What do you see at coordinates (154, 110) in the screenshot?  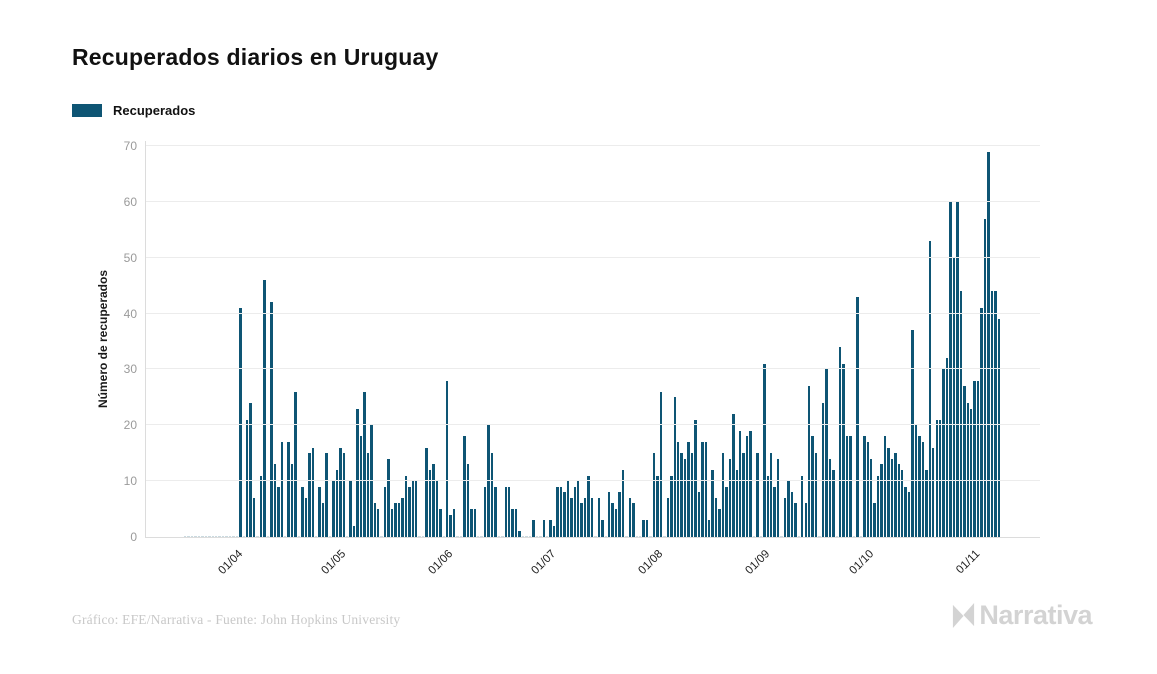 I see `legend-label: Recuperados` at bounding box center [154, 110].